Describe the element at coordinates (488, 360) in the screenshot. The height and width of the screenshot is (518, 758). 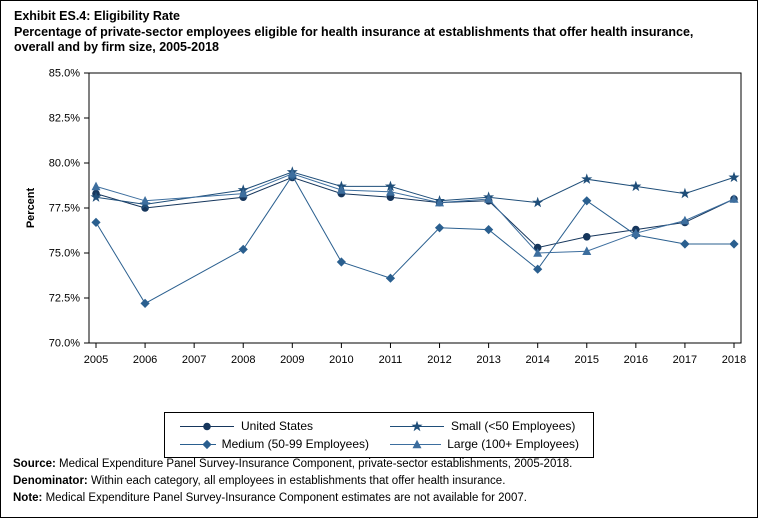
I see `x-tick-label: 2013` at that location.